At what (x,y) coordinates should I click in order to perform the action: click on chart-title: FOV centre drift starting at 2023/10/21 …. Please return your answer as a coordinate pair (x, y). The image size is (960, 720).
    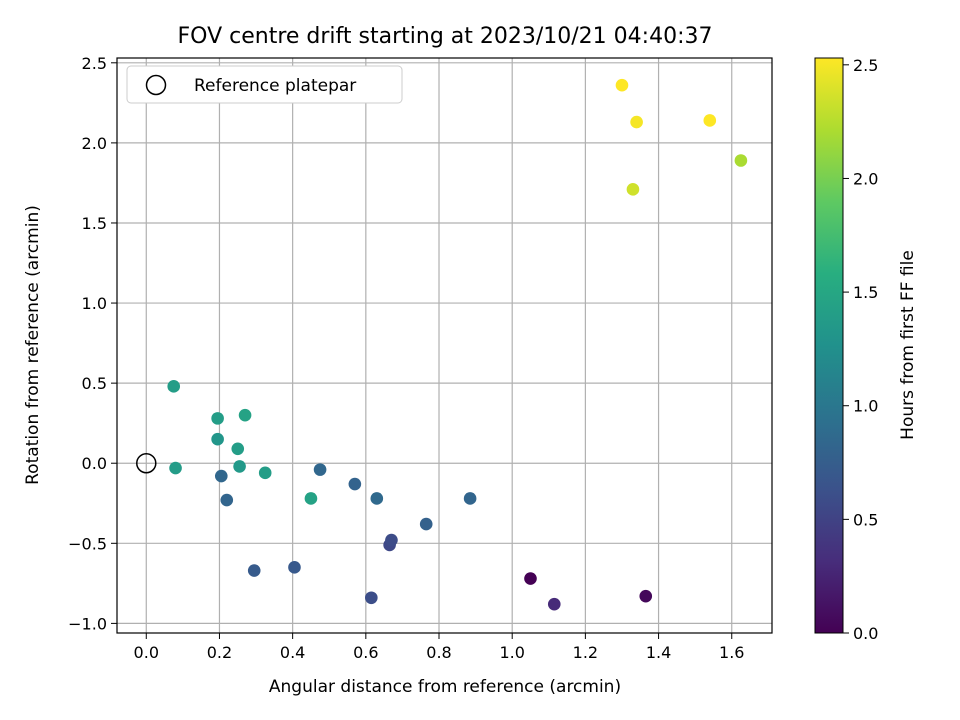
    Looking at the image, I should click on (445, 36).